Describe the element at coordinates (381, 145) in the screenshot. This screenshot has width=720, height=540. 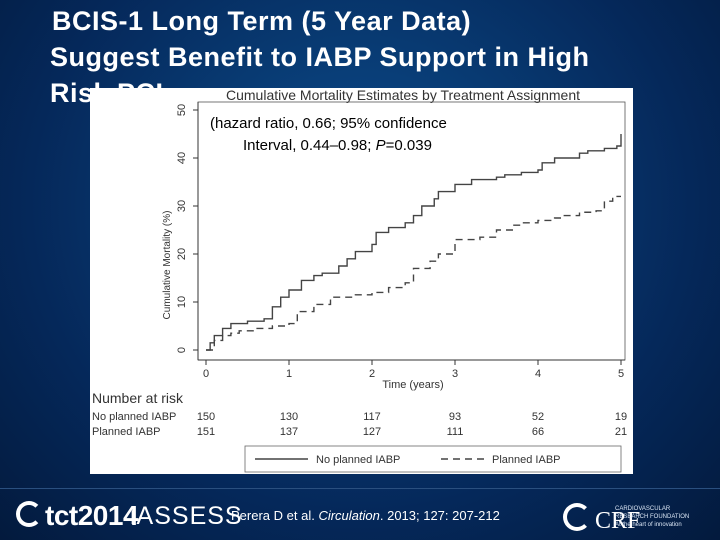
I see `p-symbol: P` at that location.